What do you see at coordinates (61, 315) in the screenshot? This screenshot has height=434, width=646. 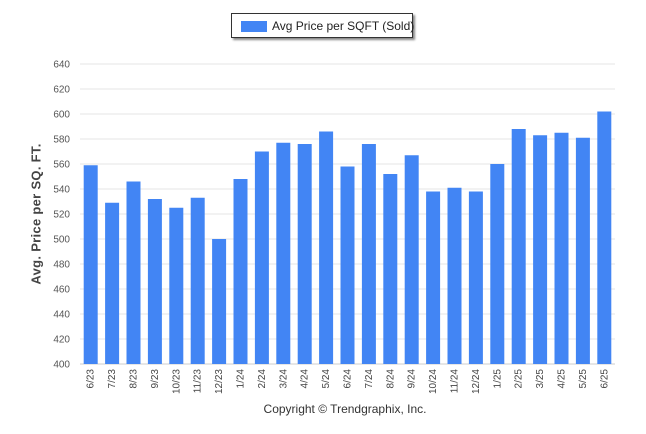 I see `y-tick-label: 440` at bounding box center [61, 315].